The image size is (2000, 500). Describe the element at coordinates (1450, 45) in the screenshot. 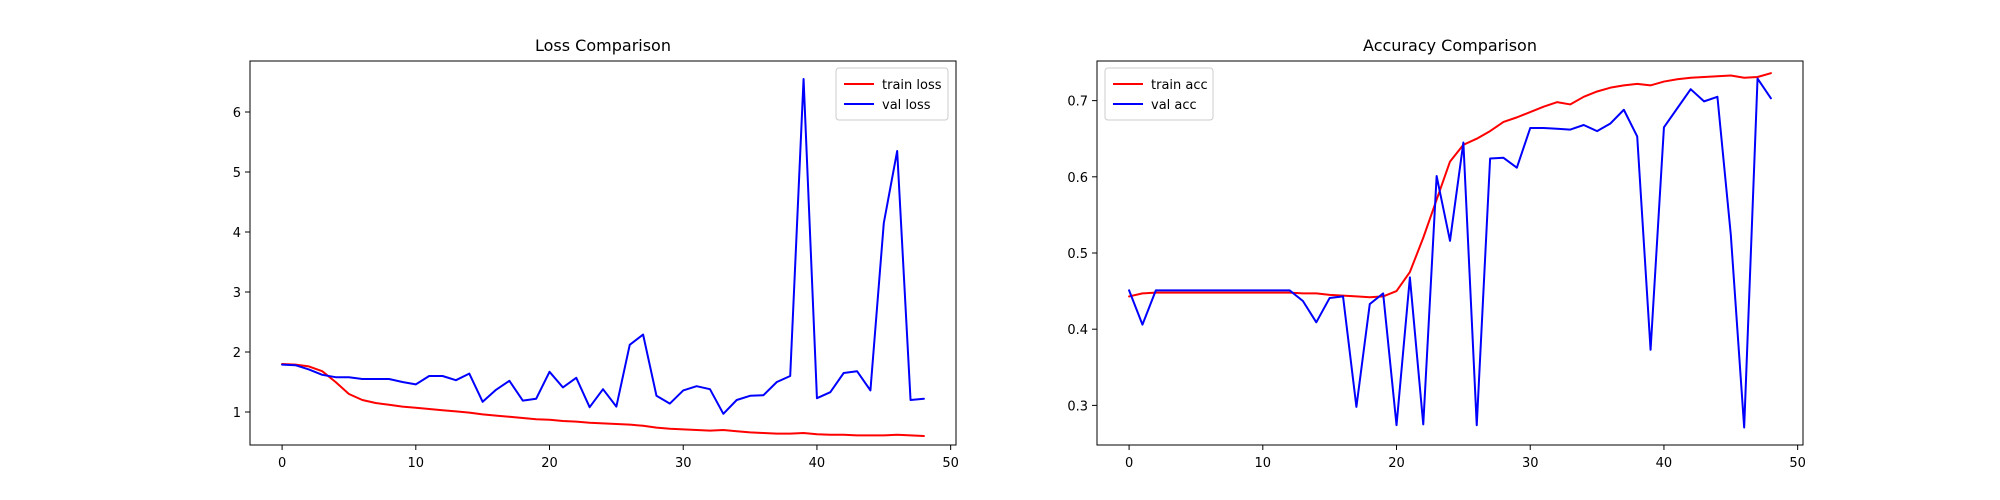

I see `chart-title: Accuracy Comparison` at that location.